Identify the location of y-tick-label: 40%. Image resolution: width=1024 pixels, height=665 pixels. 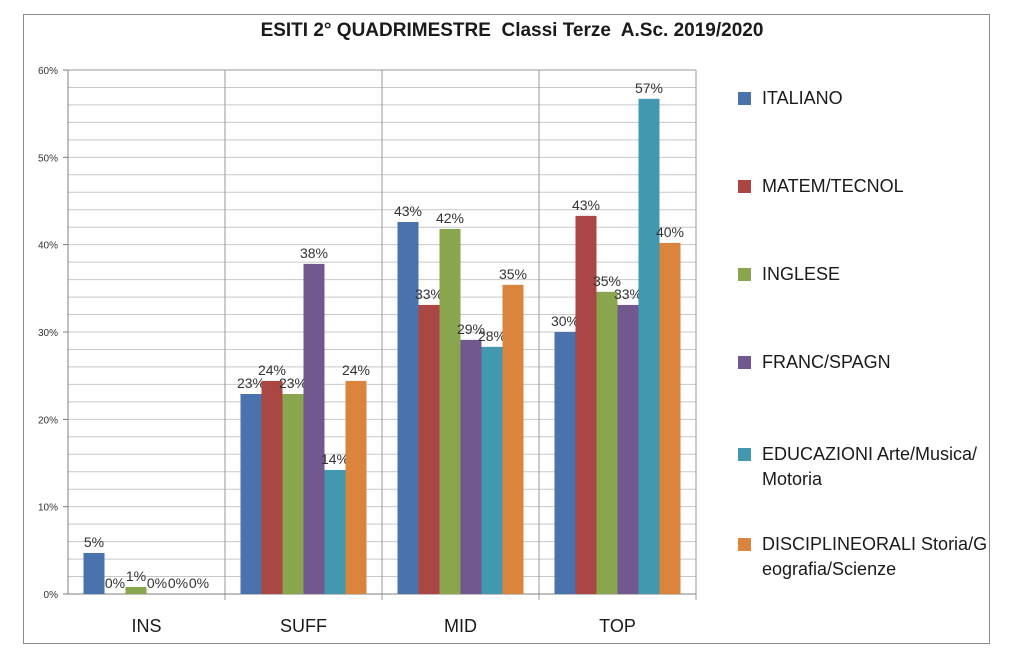
(48, 246).